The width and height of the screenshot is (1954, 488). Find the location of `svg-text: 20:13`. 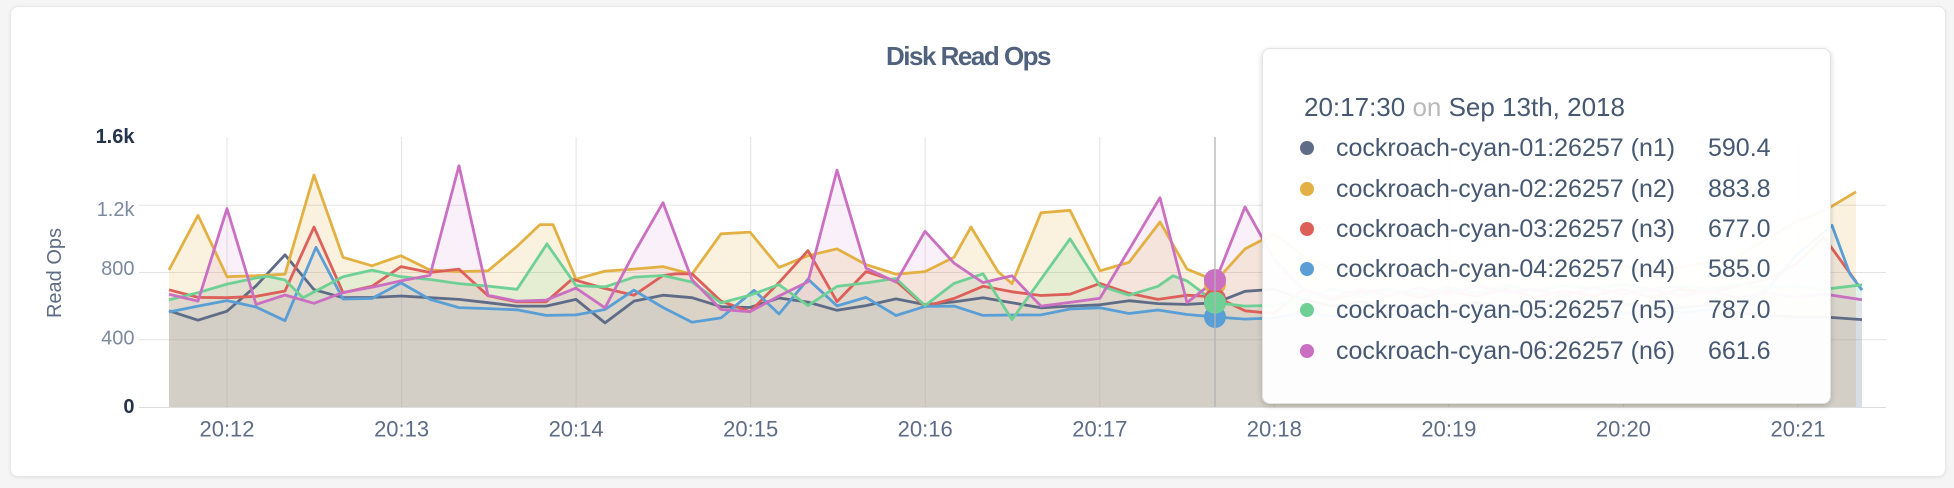

svg-text: 20:13 is located at coordinates (401, 429).